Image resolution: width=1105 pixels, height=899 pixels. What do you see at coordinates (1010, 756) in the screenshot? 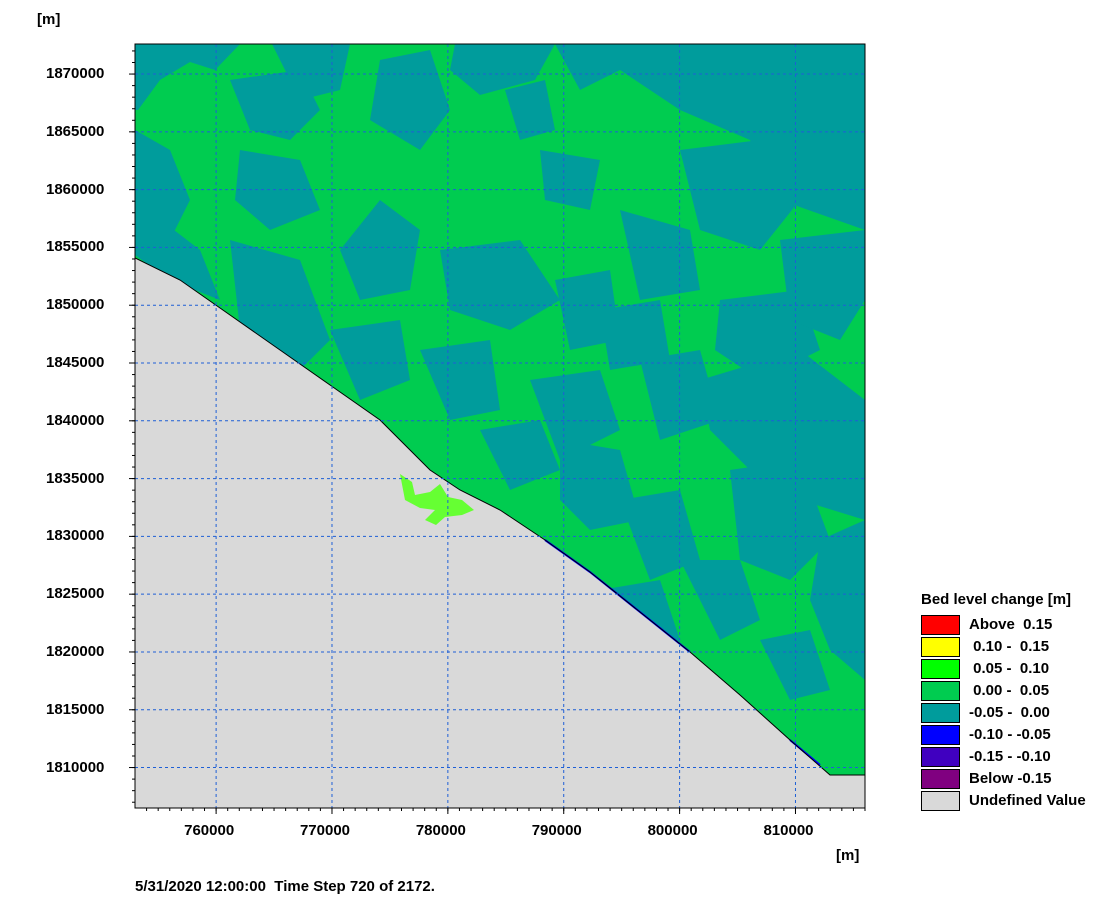
I see `legend-label: -0.15 - -0.10` at bounding box center [1010, 756].